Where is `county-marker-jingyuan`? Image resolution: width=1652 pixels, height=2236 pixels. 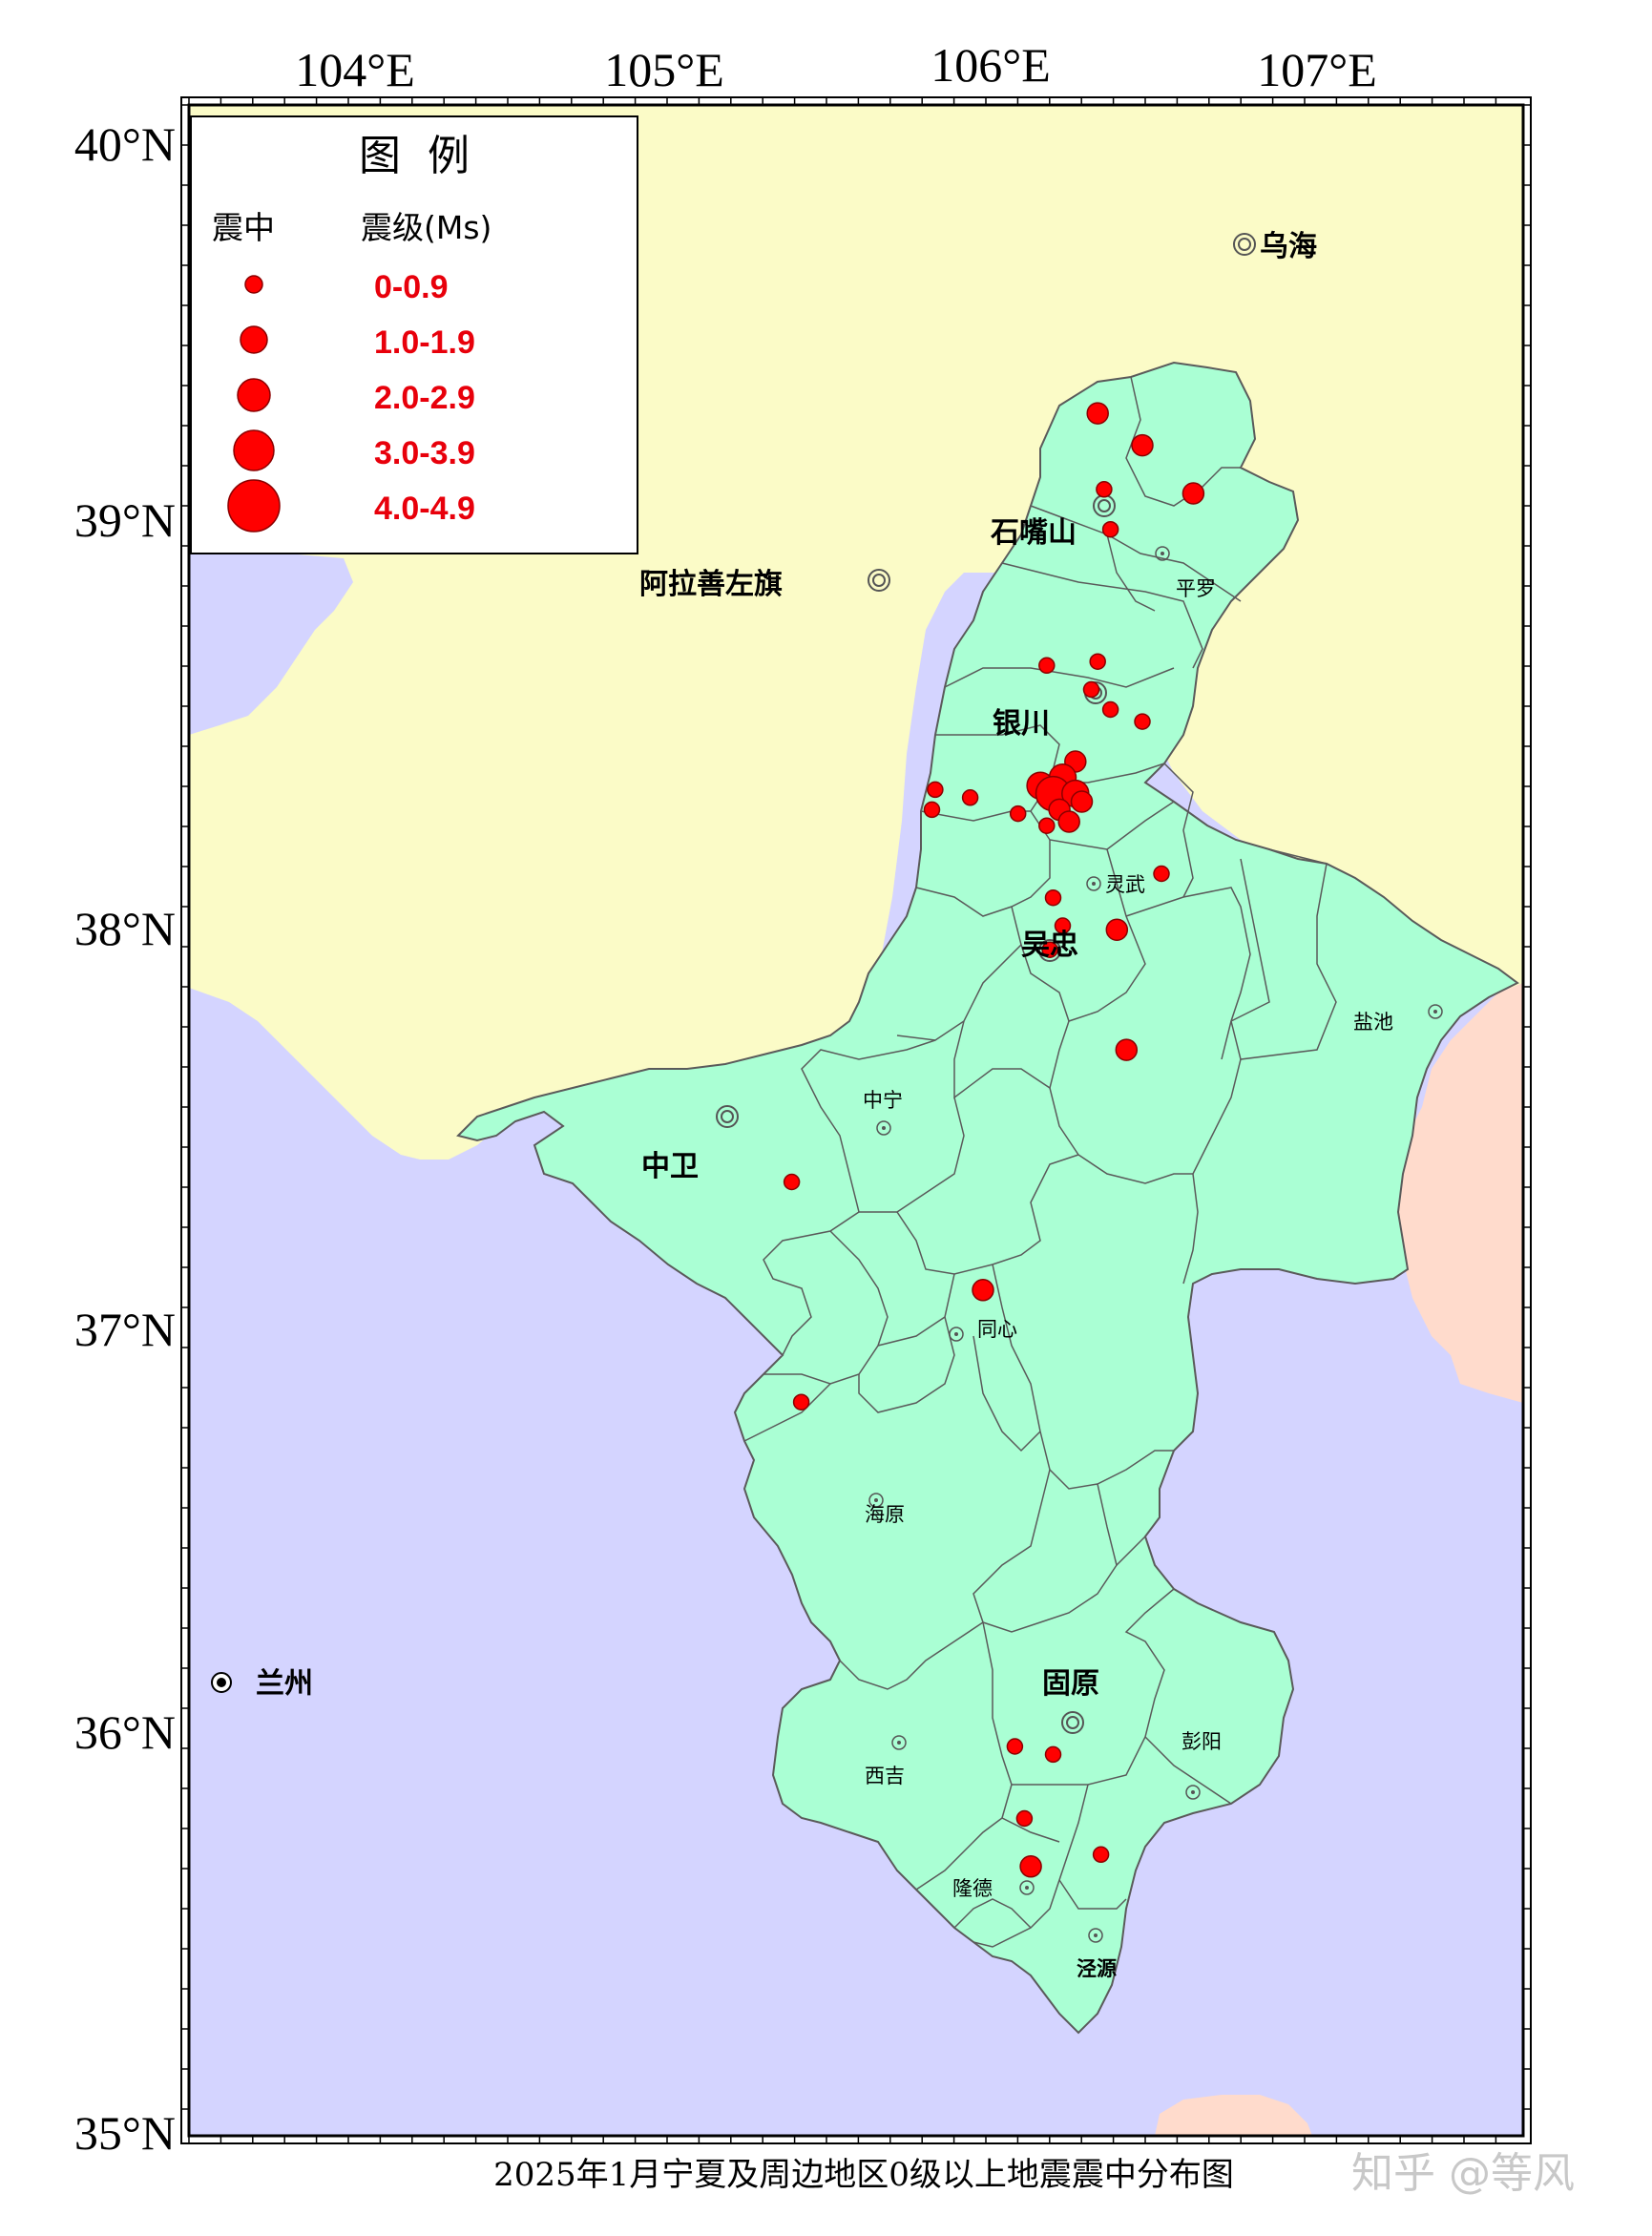 county-marker-jingyuan is located at coordinates (1095, 1935).